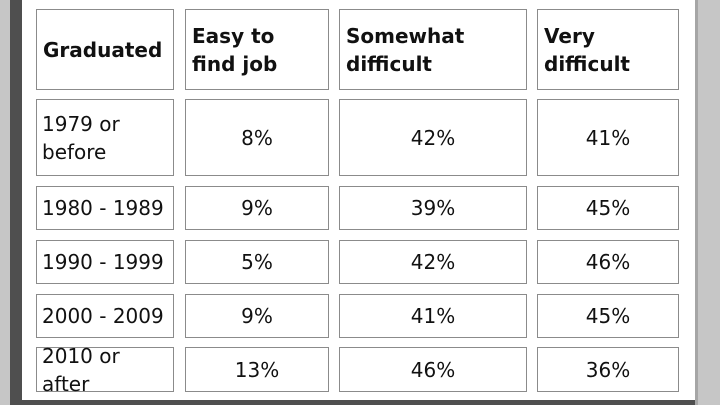 The height and width of the screenshot is (405, 720). What do you see at coordinates (696, 202) in the screenshot?
I see `window-right-border` at bounding box center [696, 202].